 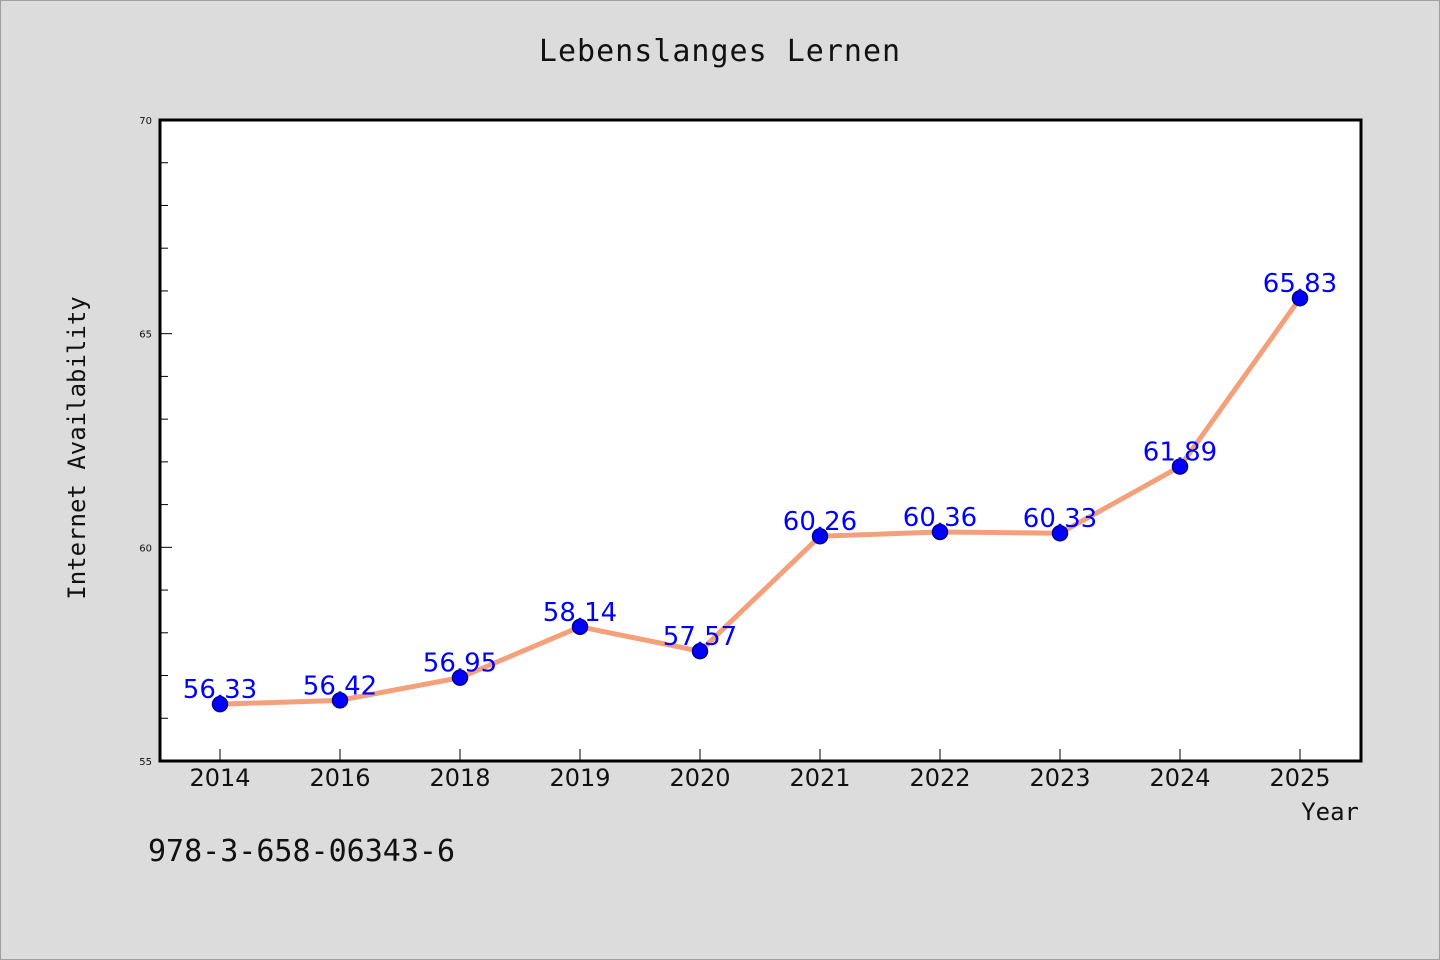 I want to click on y-tick-label: 65, so click(x=145, y=335).